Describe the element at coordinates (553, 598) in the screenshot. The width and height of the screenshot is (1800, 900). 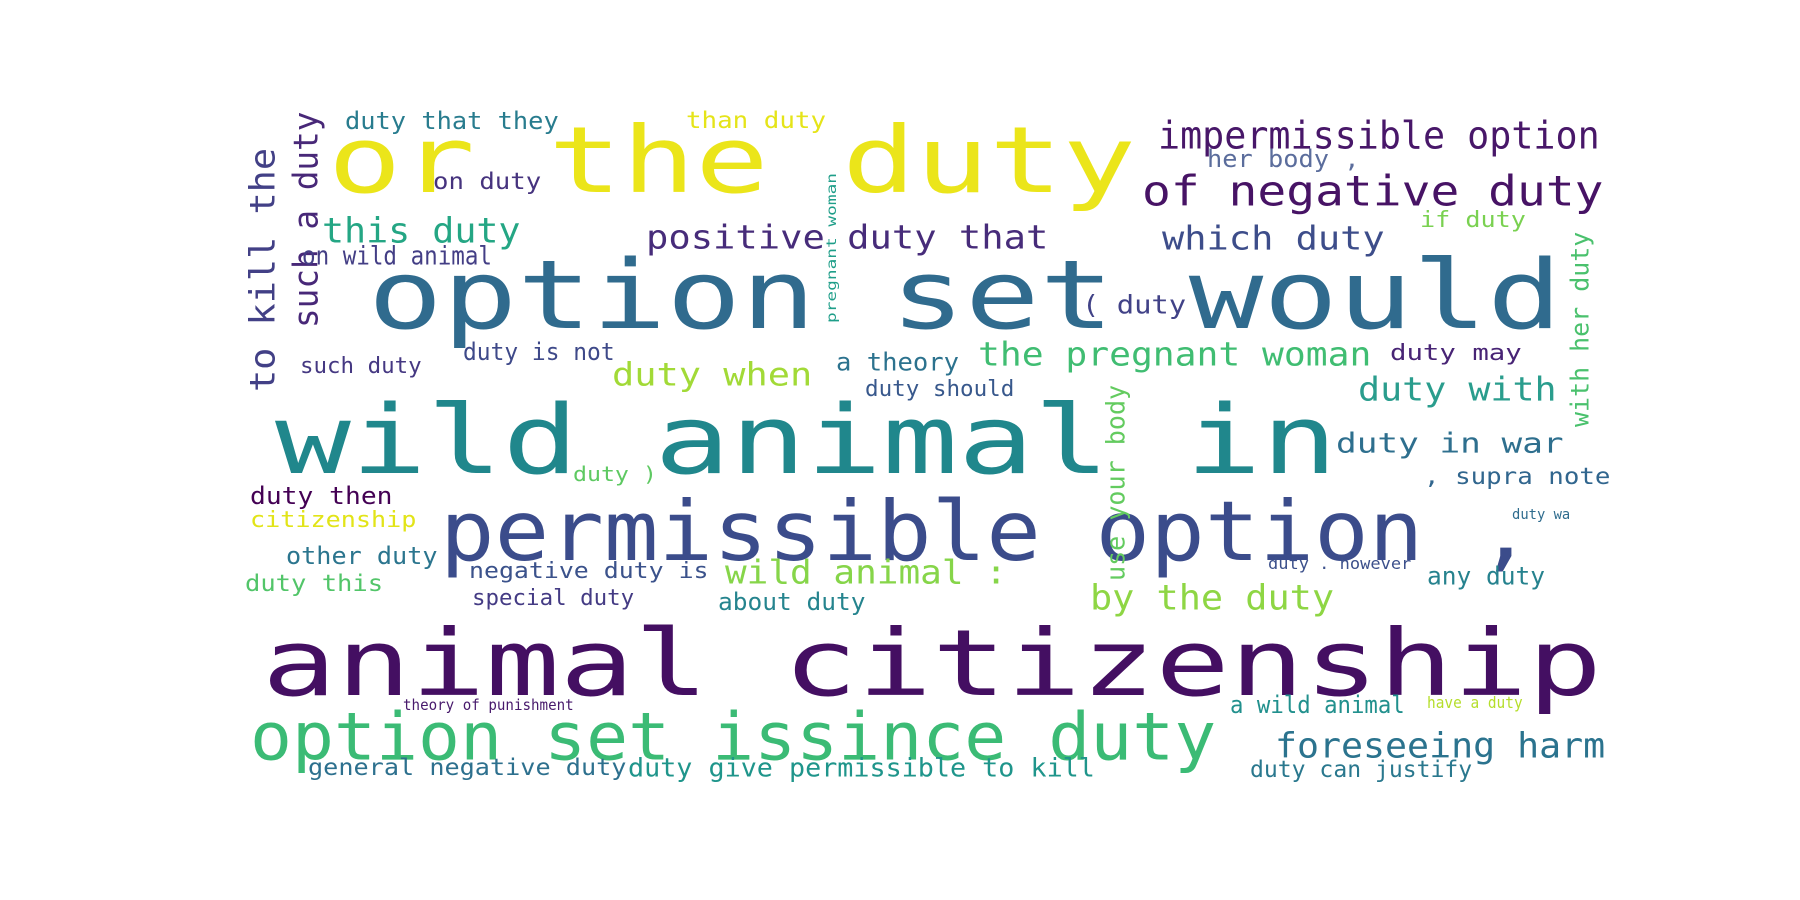
I see `word-special-duty: special duty` at that location.